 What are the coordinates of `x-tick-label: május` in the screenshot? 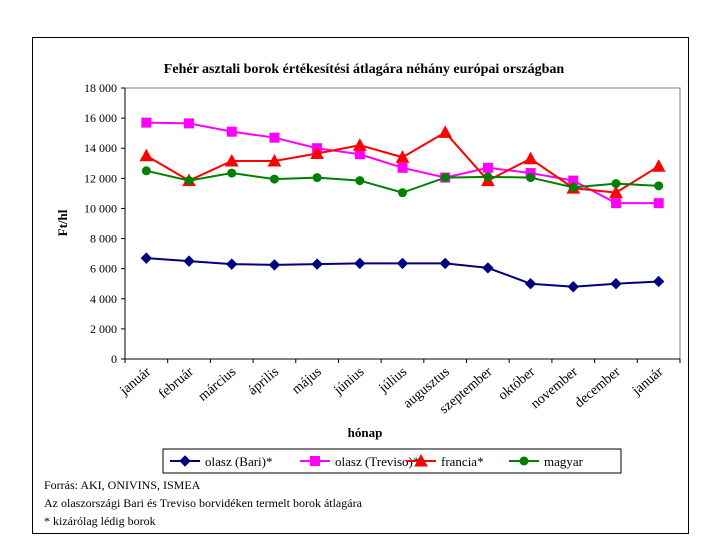 It's located at (306, 381).